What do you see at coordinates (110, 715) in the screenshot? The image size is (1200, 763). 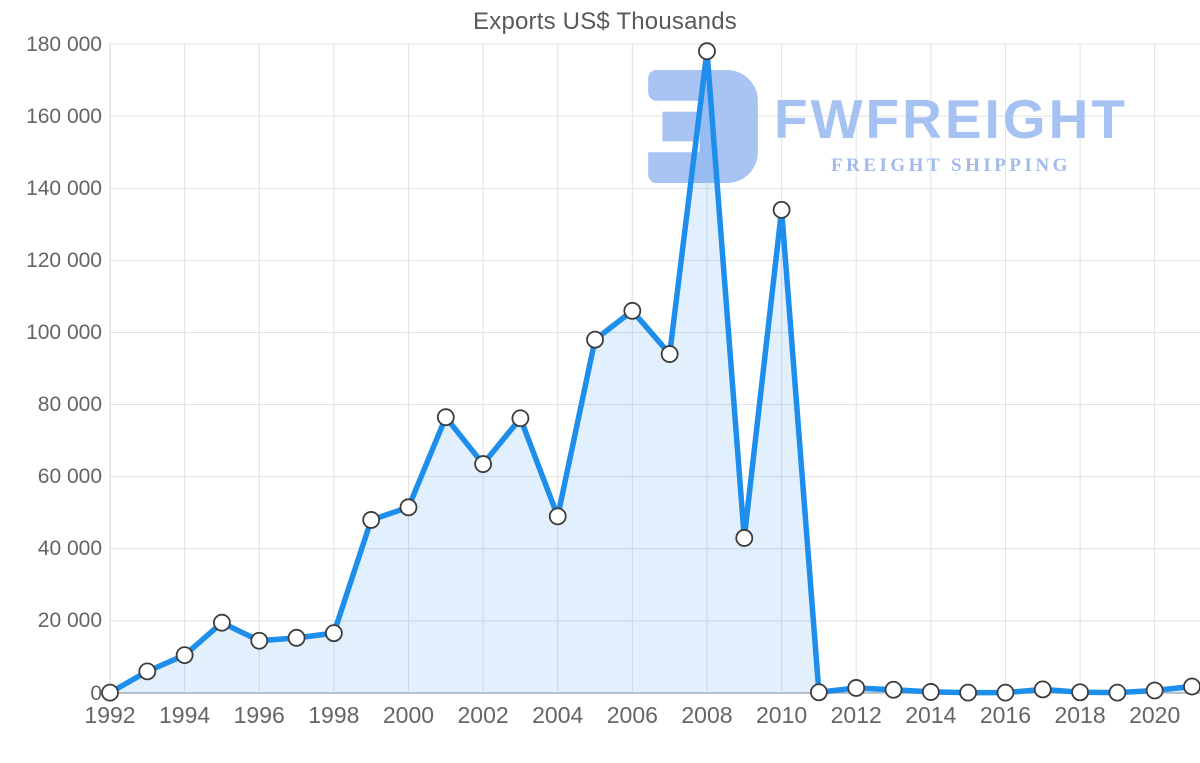 I see `x-tick-label: 1992` at bounding box center [110, 715].